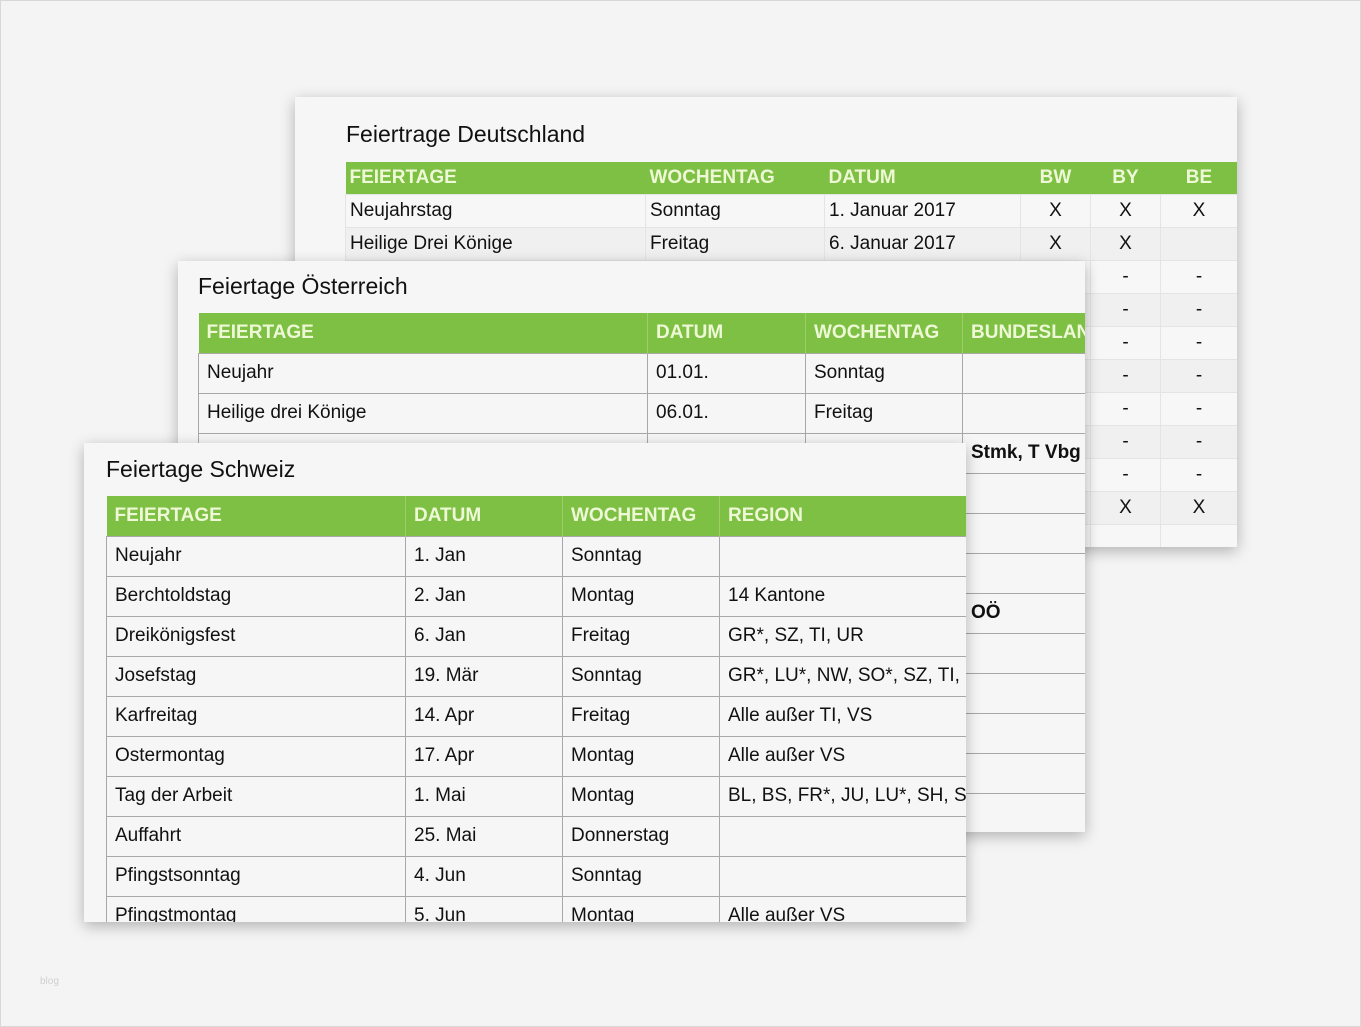  Describe the element at coordinates (1198, 178) in the screenshot. I see `column-header-be: BE` at that location.